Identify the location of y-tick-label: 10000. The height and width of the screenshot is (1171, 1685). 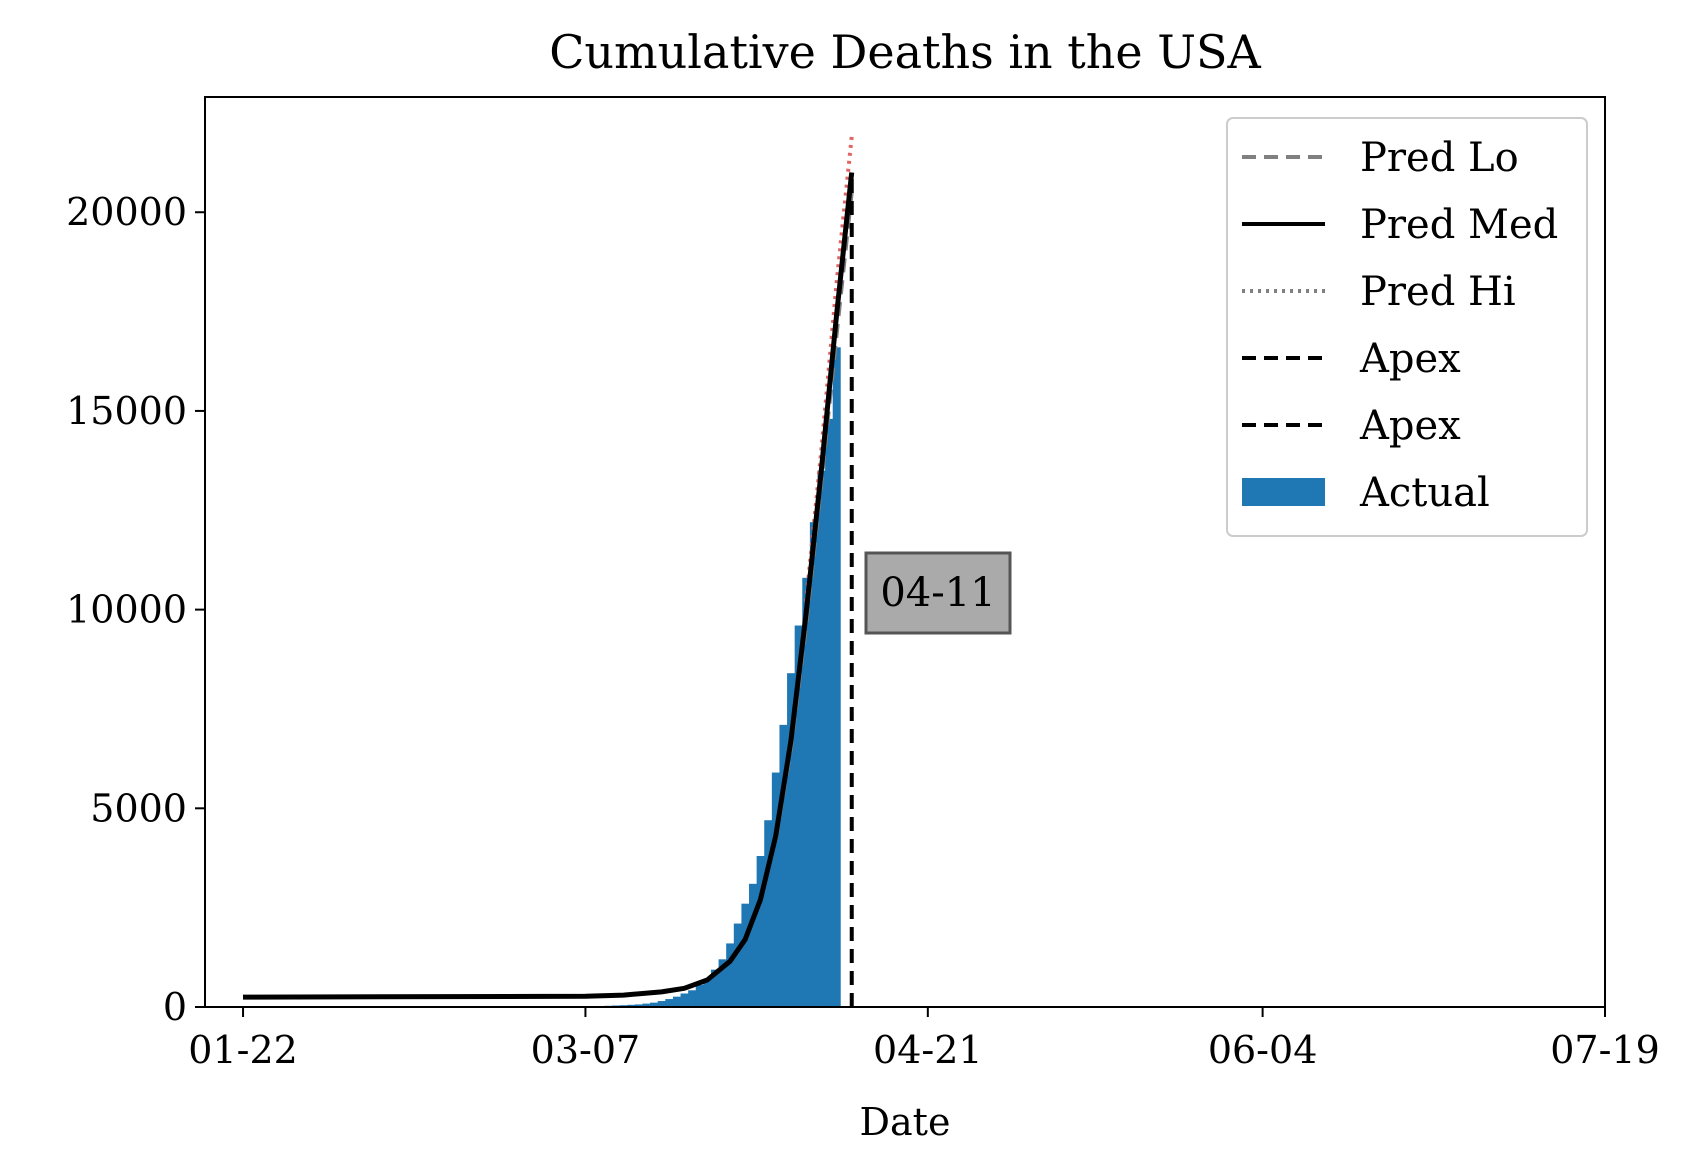
(126, 610).